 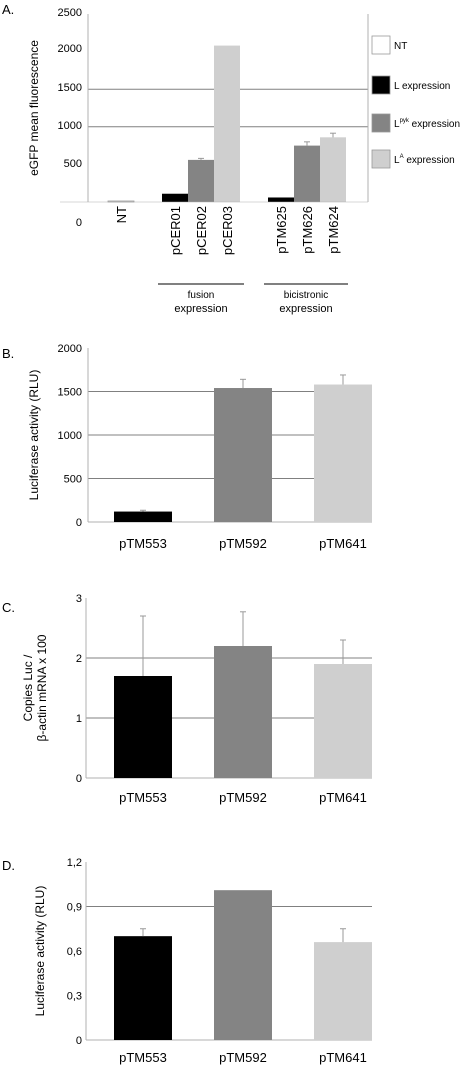 What do you see at coordinates (74, 908) in the screenshot?
I see `y-tick-label: 0,9` at bounding box center [74, 908].